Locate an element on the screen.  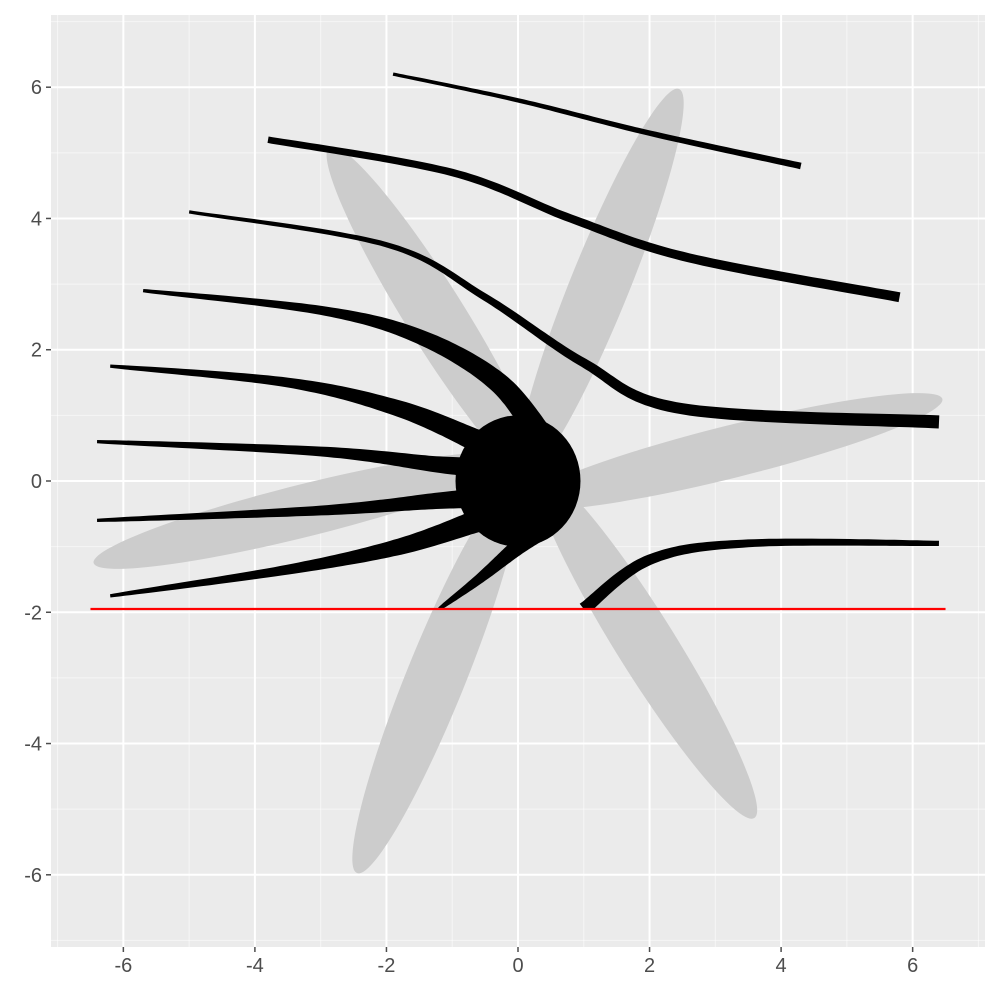
petal-se is located at coordinates (646, 645).